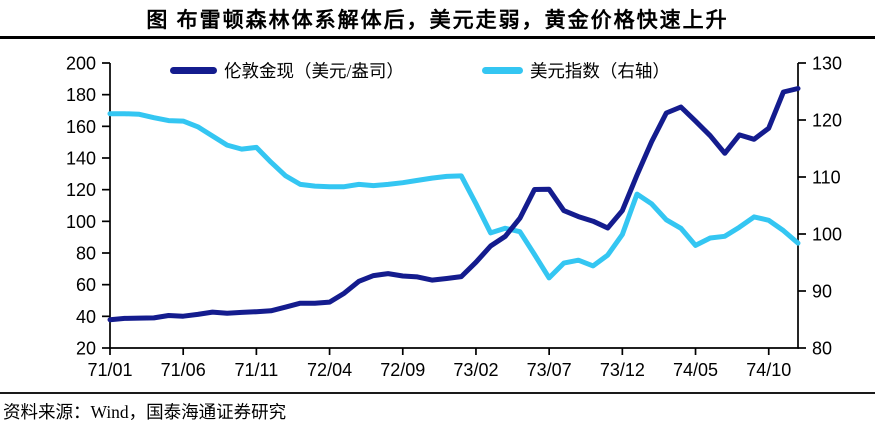 This screenshot has width=875, height=435. I want to click on svg-text: 110, so click(826, 178).